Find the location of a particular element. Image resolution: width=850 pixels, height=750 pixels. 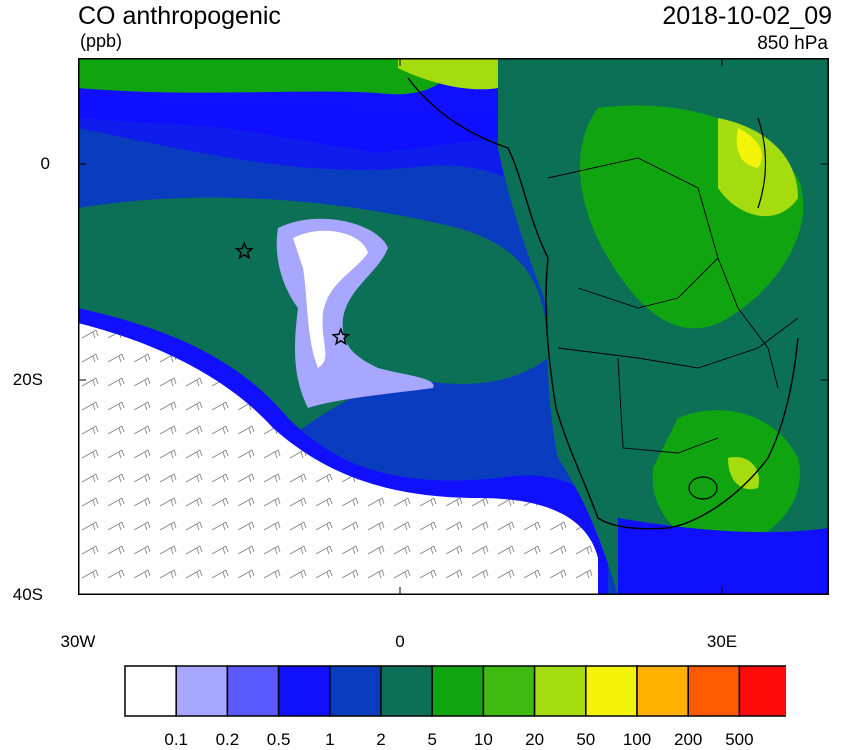

colorbar-label: 50 is located at coordinates (586, 739).